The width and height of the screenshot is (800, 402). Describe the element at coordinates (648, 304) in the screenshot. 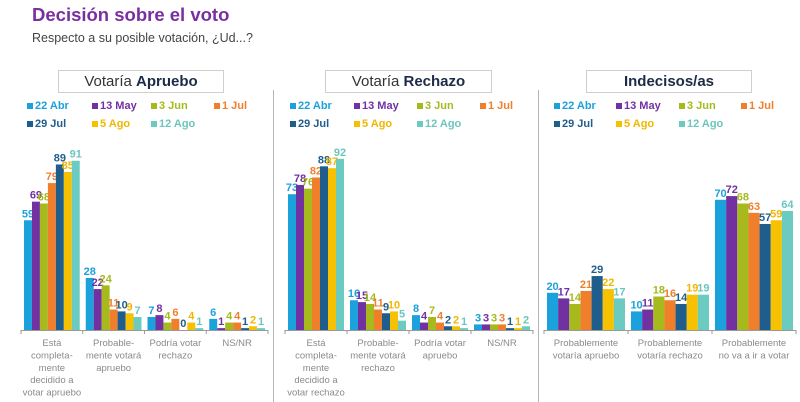

I see `data-label: 11` at that location.